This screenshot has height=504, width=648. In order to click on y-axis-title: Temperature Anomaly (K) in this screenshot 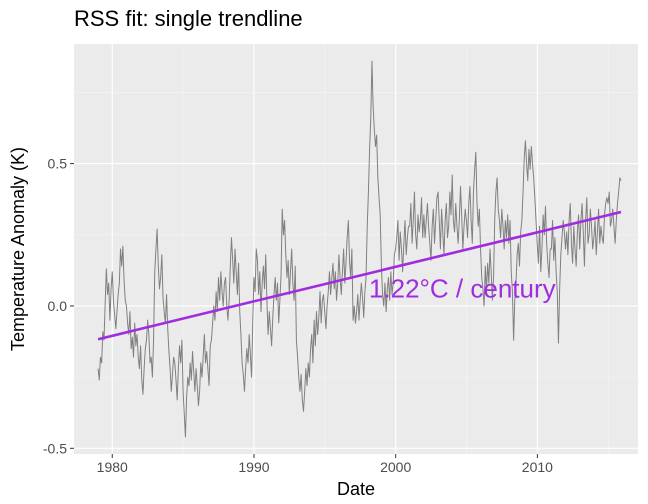, I will do `click(18, 249)`.